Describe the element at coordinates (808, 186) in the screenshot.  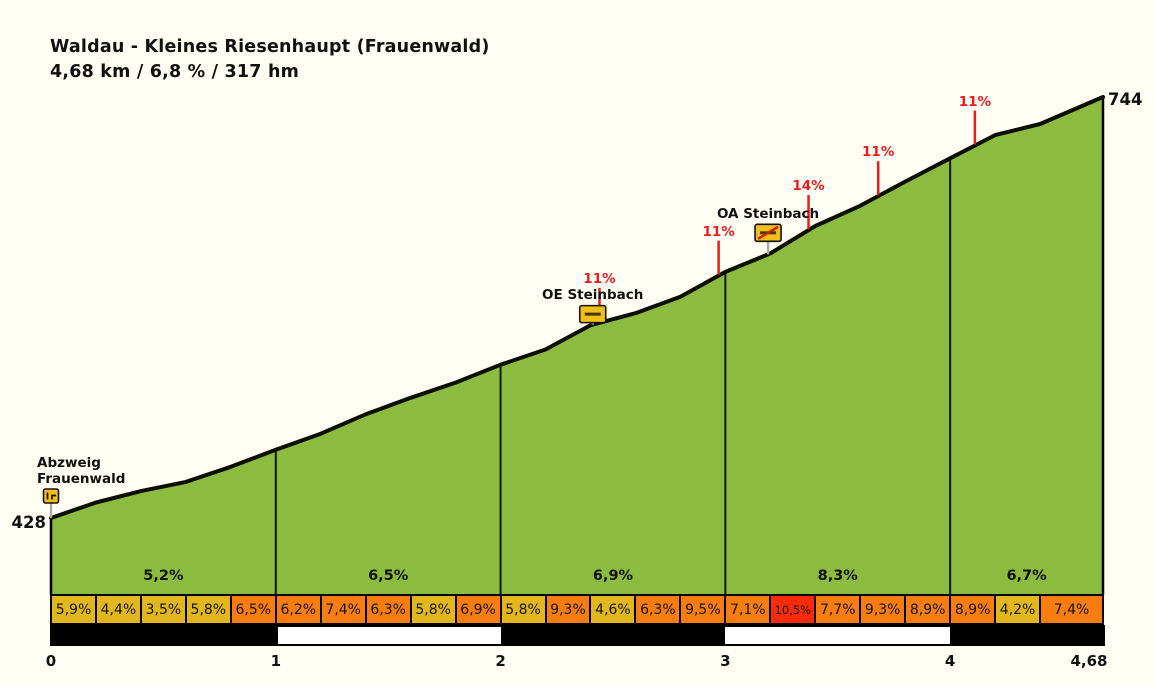
I see `steepness-marker-label: 14%` at that location.